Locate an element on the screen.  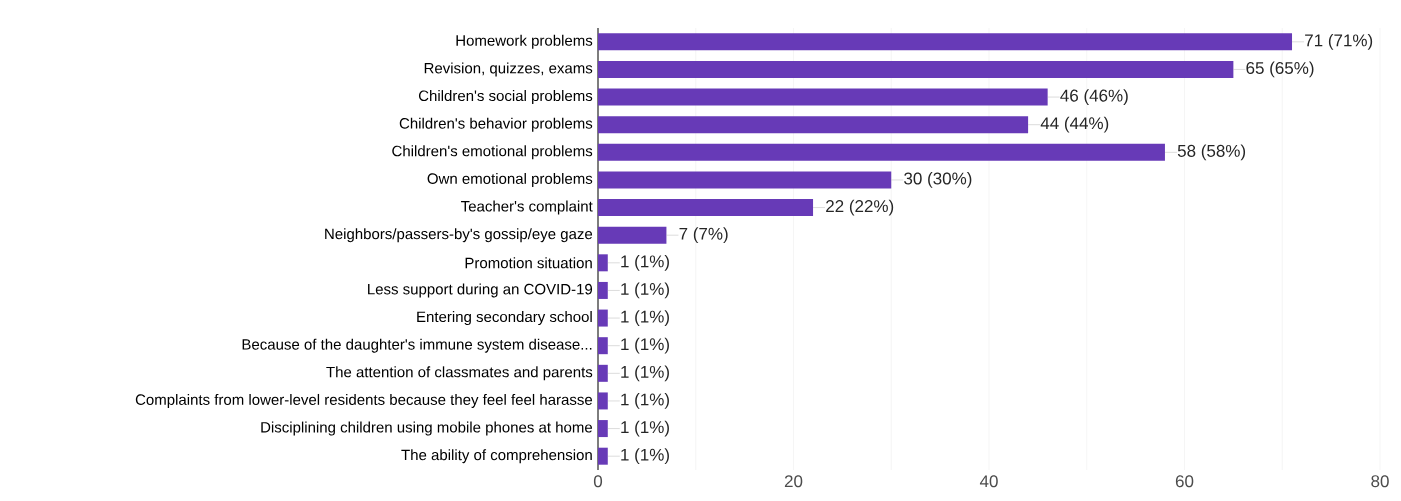
data-label: 58 (58%) is located at coordinates (1211, 152).